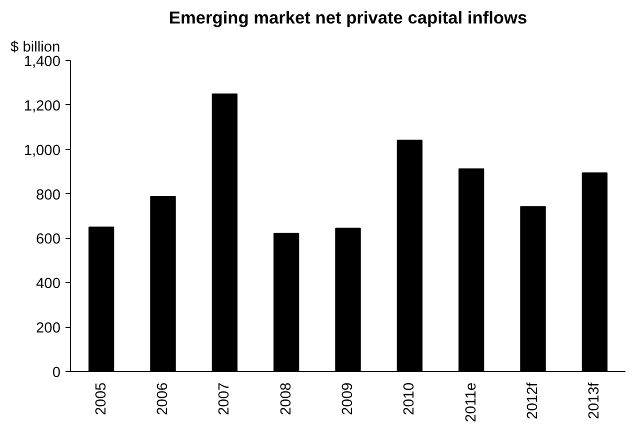  I want to click on x-tick-label: 2005, so click(101, 399).